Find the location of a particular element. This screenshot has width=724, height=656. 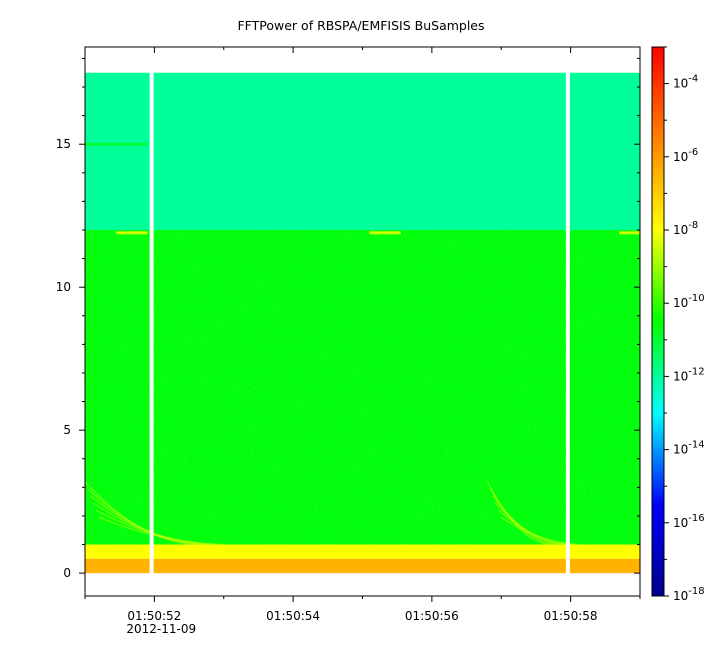

y-tick-label: 5 is located at coordinates (67, 430).